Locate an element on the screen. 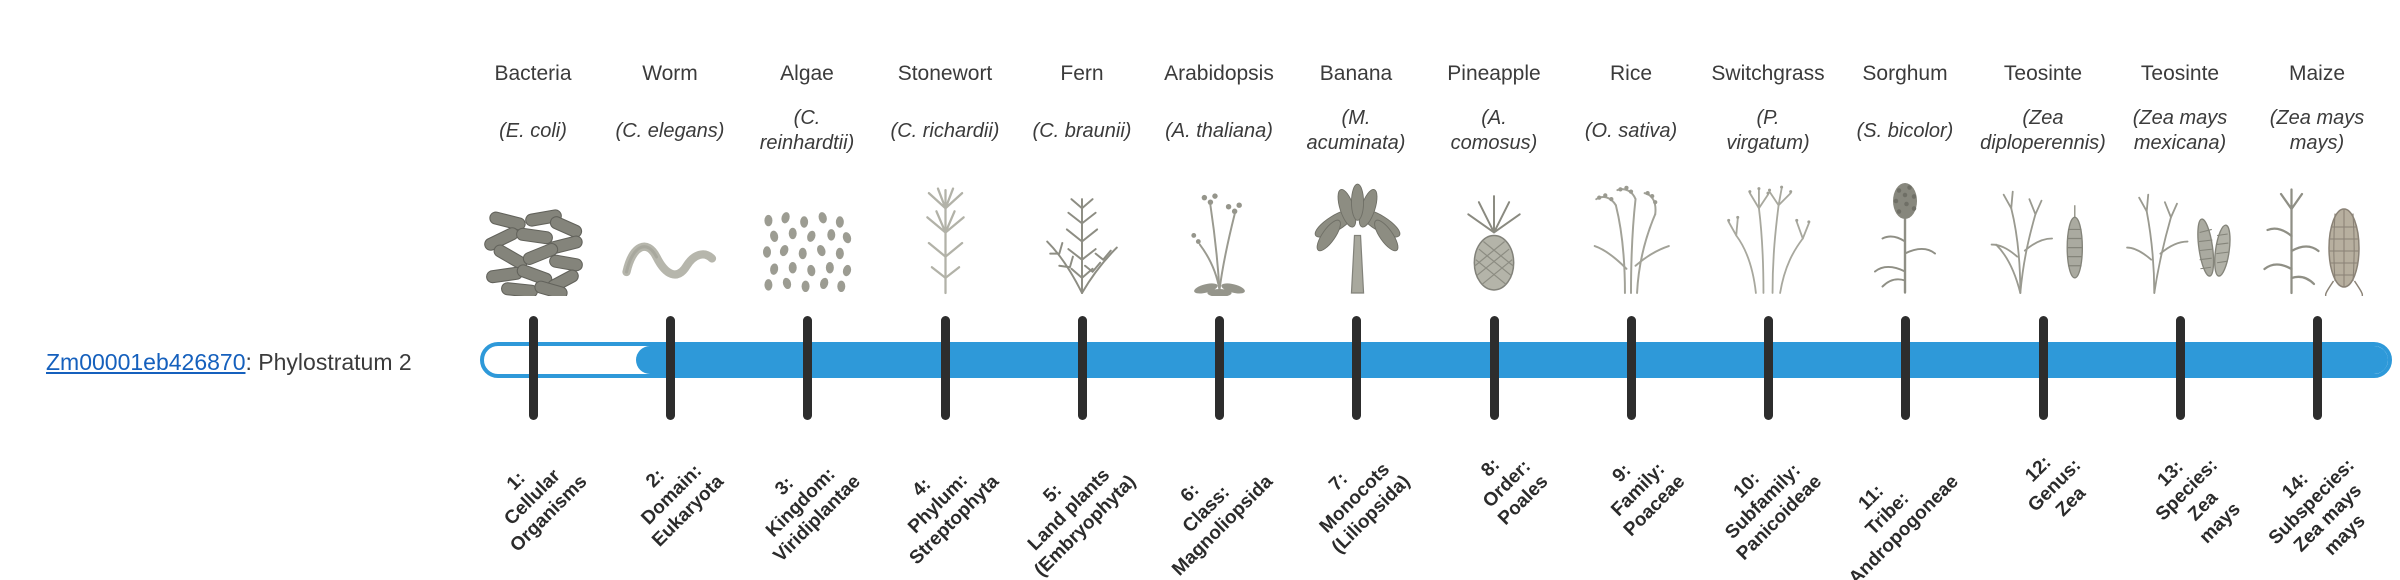  organism-common-name: Algae is located at coordinates (807, 73).